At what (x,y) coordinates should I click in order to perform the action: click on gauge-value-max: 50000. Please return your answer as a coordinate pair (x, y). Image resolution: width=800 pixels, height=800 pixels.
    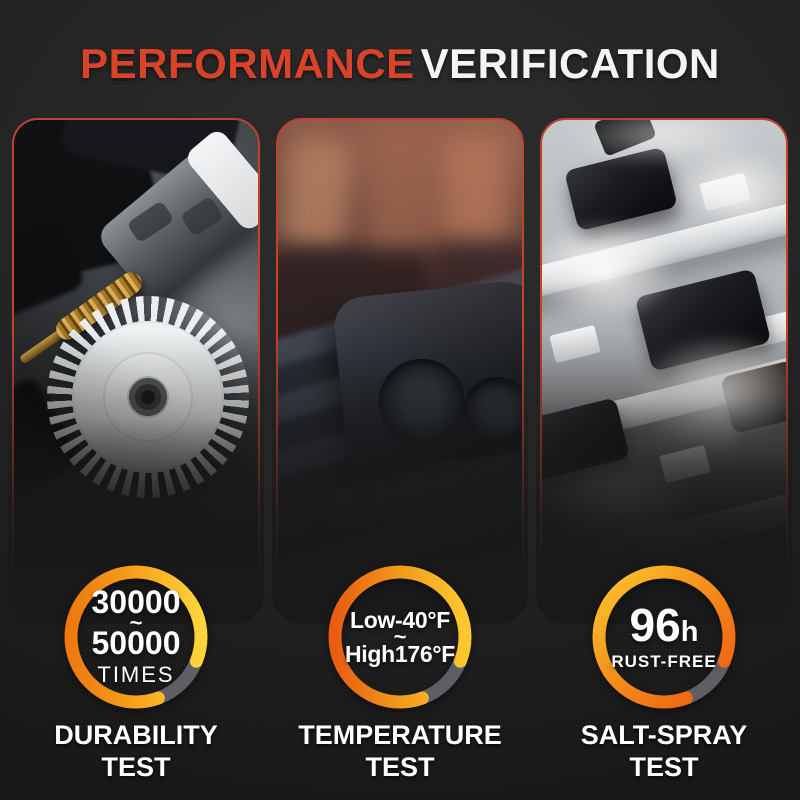
    Looking at the image, I should click on (136, 643).